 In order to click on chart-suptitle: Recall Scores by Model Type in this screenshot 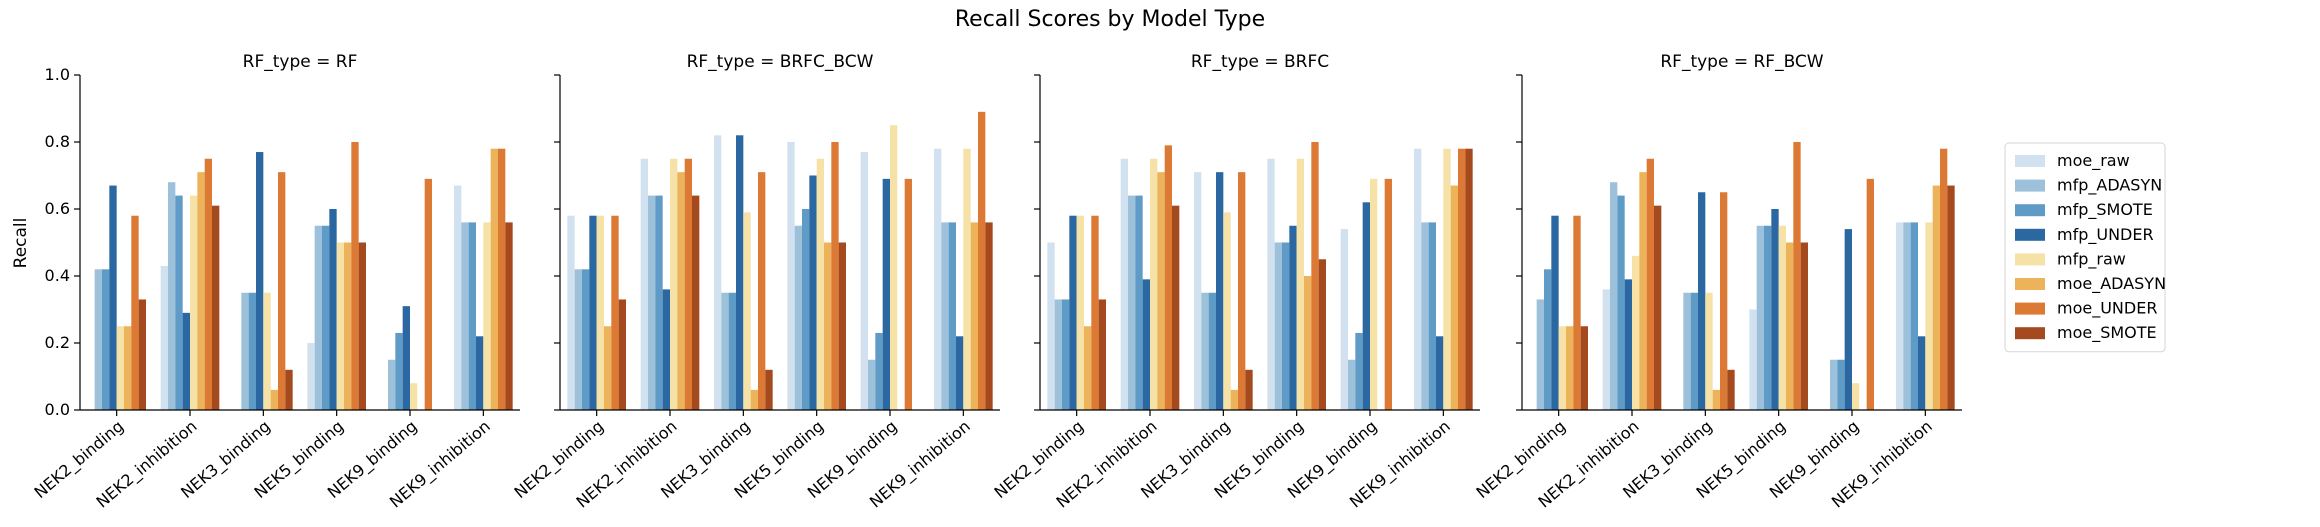, I will do `click(1110, 19)`.